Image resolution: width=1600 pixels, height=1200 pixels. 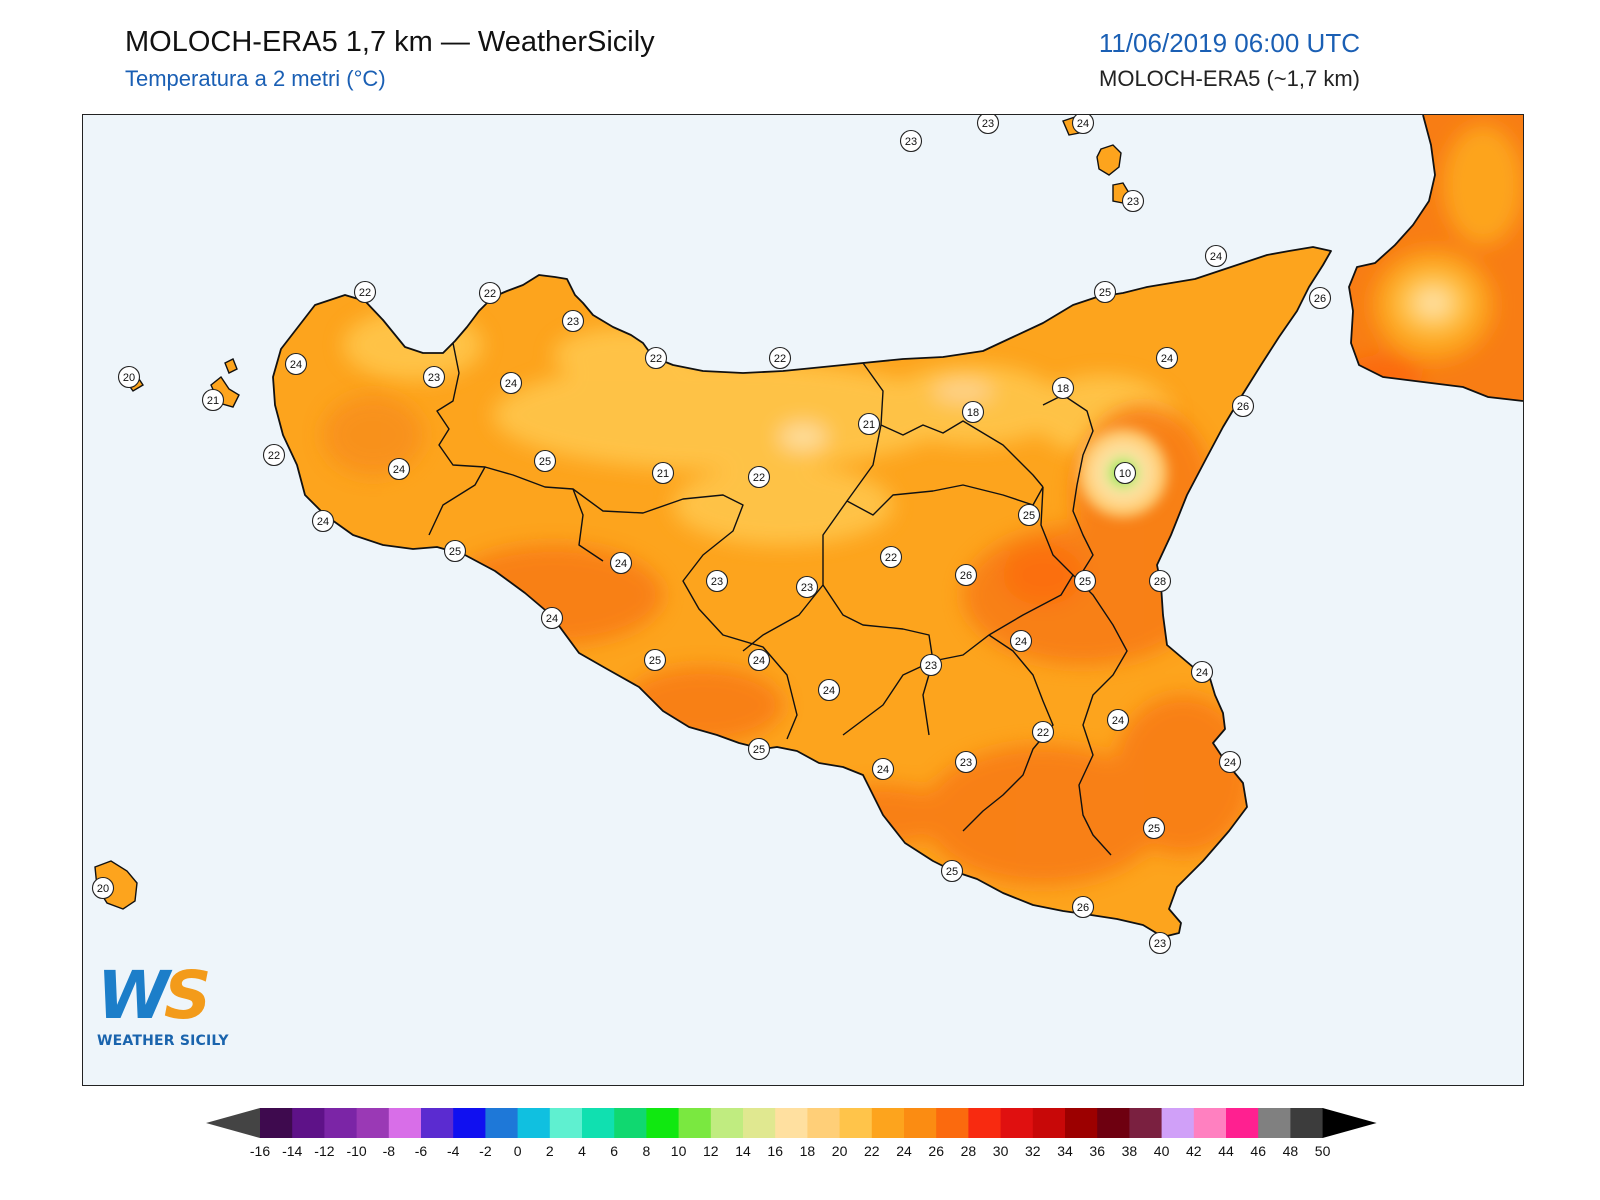 I want to click on colorbar-tick-label: 8, so click(x=647, y=1151).